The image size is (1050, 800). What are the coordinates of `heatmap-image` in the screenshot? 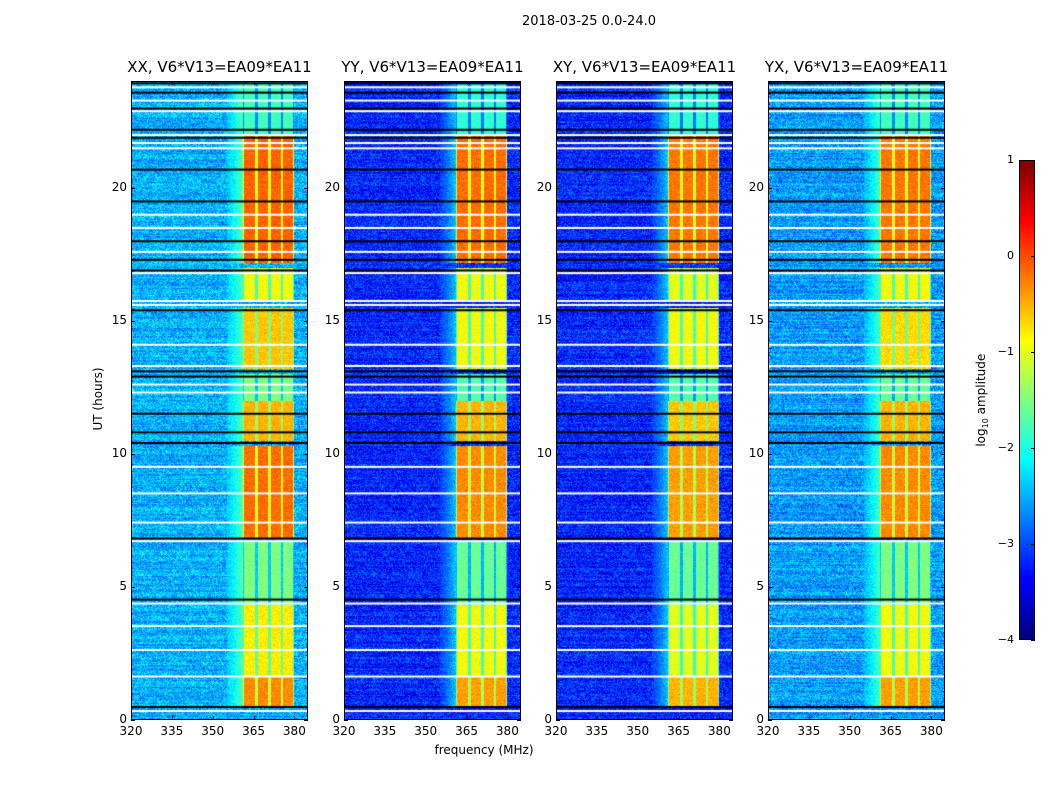 It's located at (856, 400).